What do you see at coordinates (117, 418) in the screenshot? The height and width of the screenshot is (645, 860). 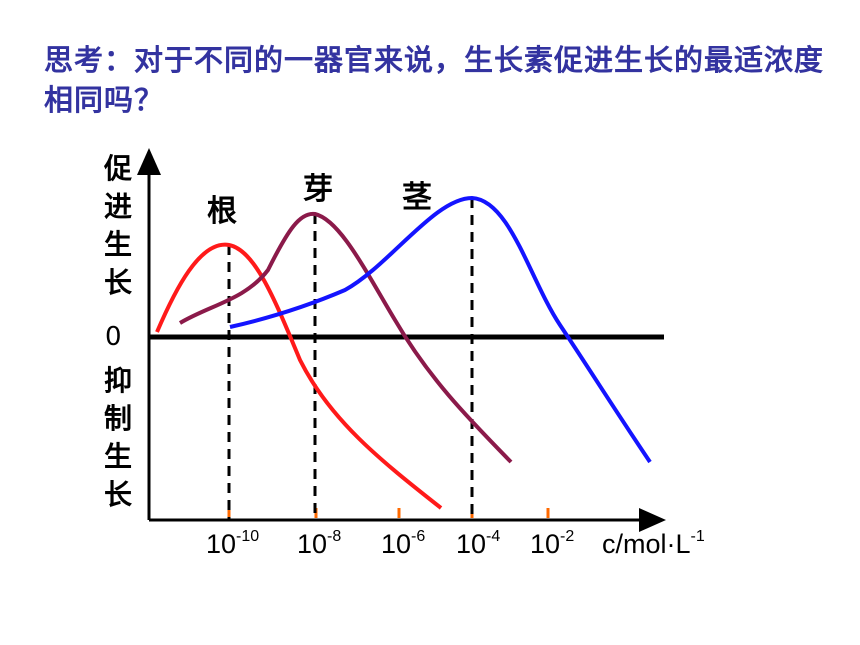 I see `y-label-inhibit-char: 制` at bounding box center [117, 418].